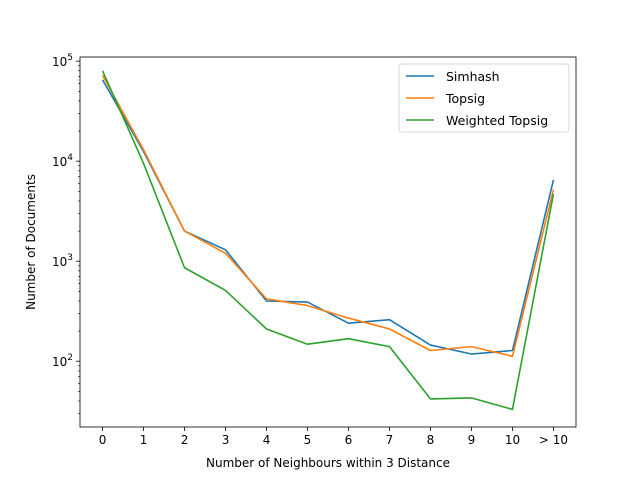 This screenshot has height=480, width=640. I want to click on x-tick-label: > 10, so click(553, 440).